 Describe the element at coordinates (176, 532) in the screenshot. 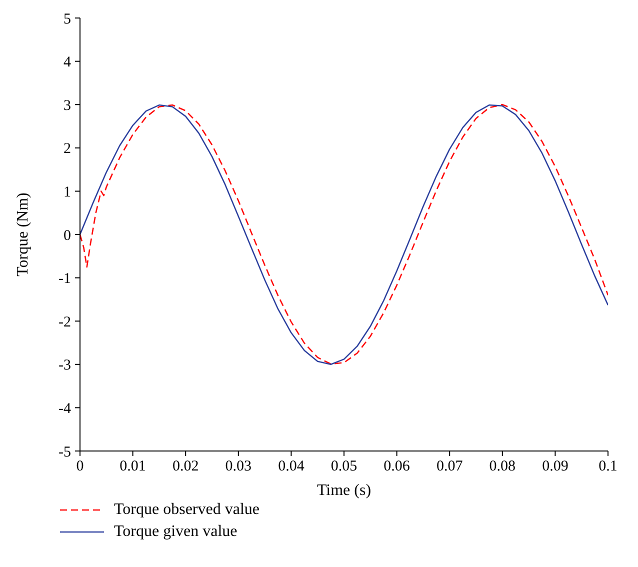

I see `legend-label: Torque given value` at that location.